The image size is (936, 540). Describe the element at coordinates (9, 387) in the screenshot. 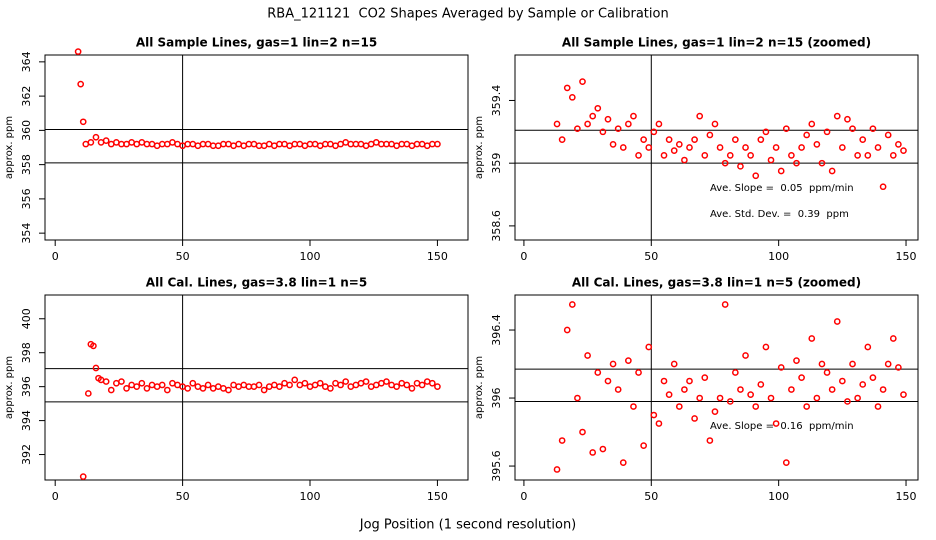

I see `y-axis-label: approx. ppm` at that location.